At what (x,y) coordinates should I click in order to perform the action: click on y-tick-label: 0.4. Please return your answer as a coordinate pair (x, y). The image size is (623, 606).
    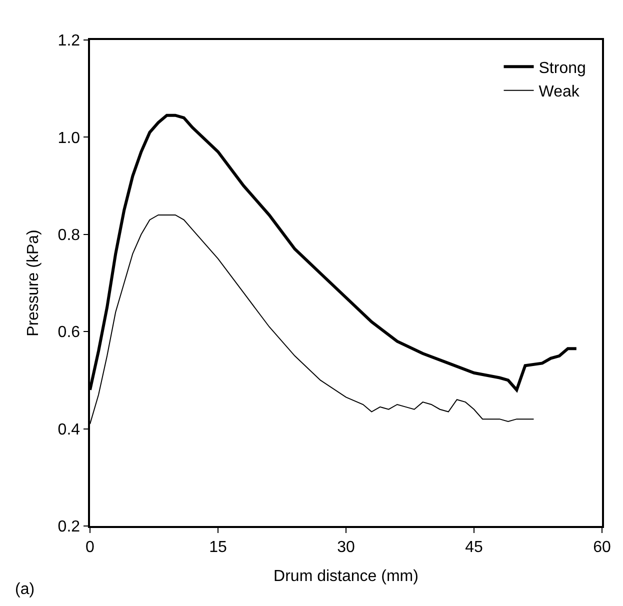
    Looking at the image, I should click on (69, 429).